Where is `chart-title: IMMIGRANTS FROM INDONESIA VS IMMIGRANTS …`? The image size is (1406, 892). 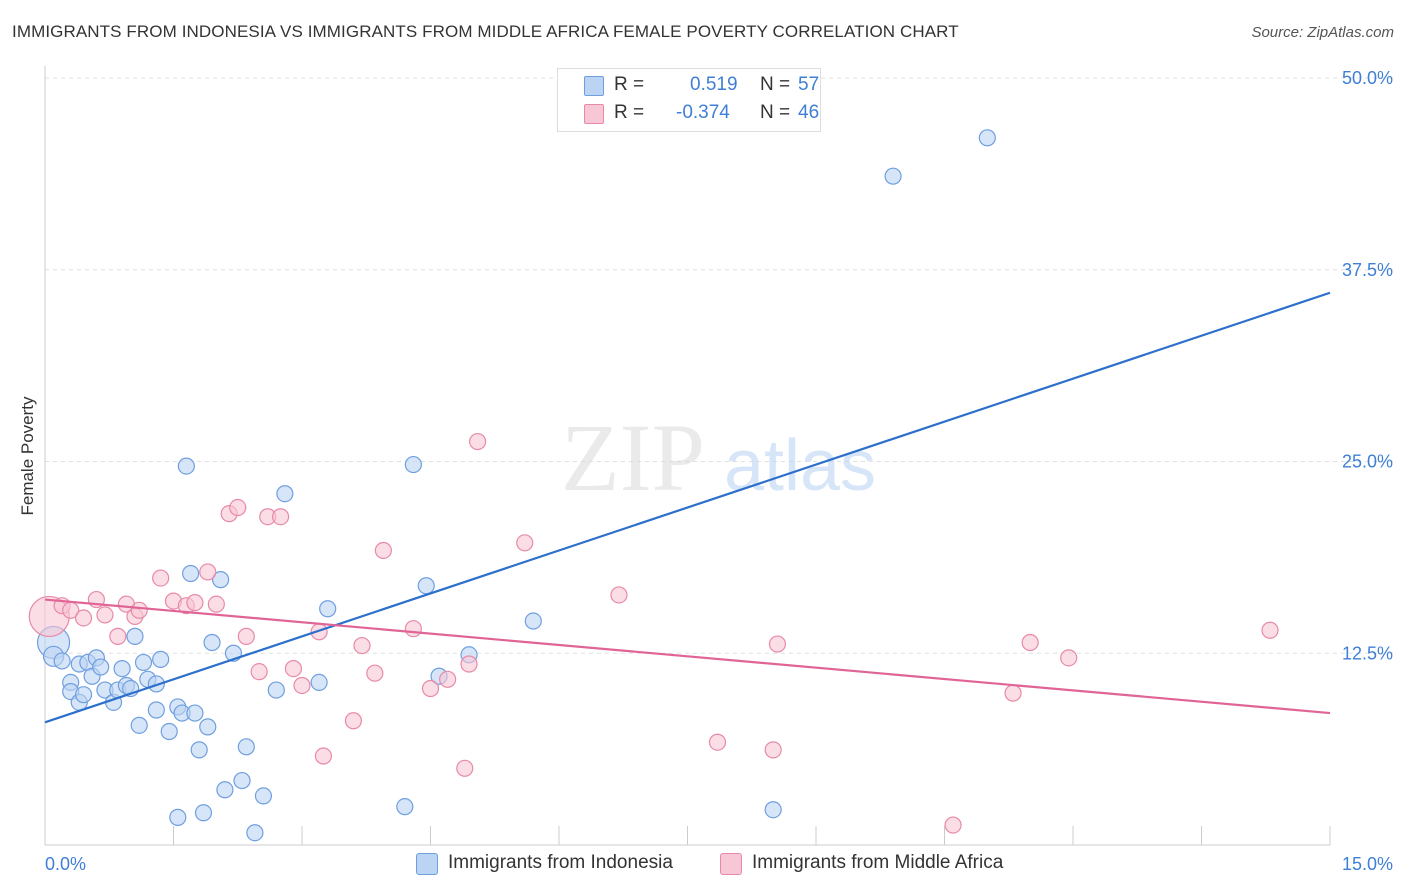 chart-title: IMMIGRANTS FROM INDONESIA VS IMMIGRANTS … is located at coordinates (485, 31).